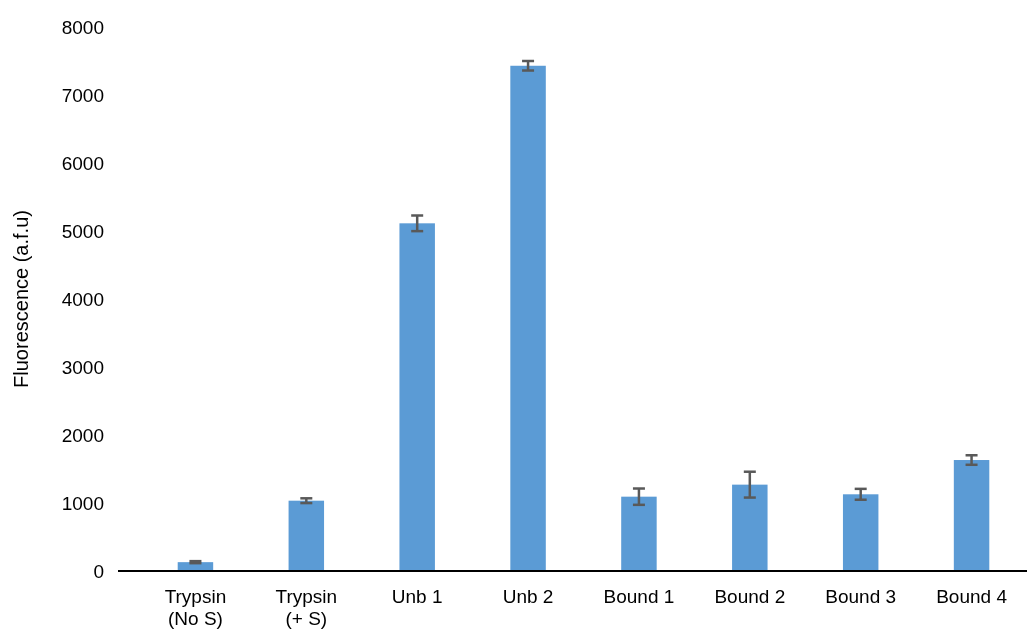 The width and height of the screenshot is (1033, 644). Describe the element at coordinates (861, 596) in the screenshot. I see `x-tick-label: Bound 3` at that location.